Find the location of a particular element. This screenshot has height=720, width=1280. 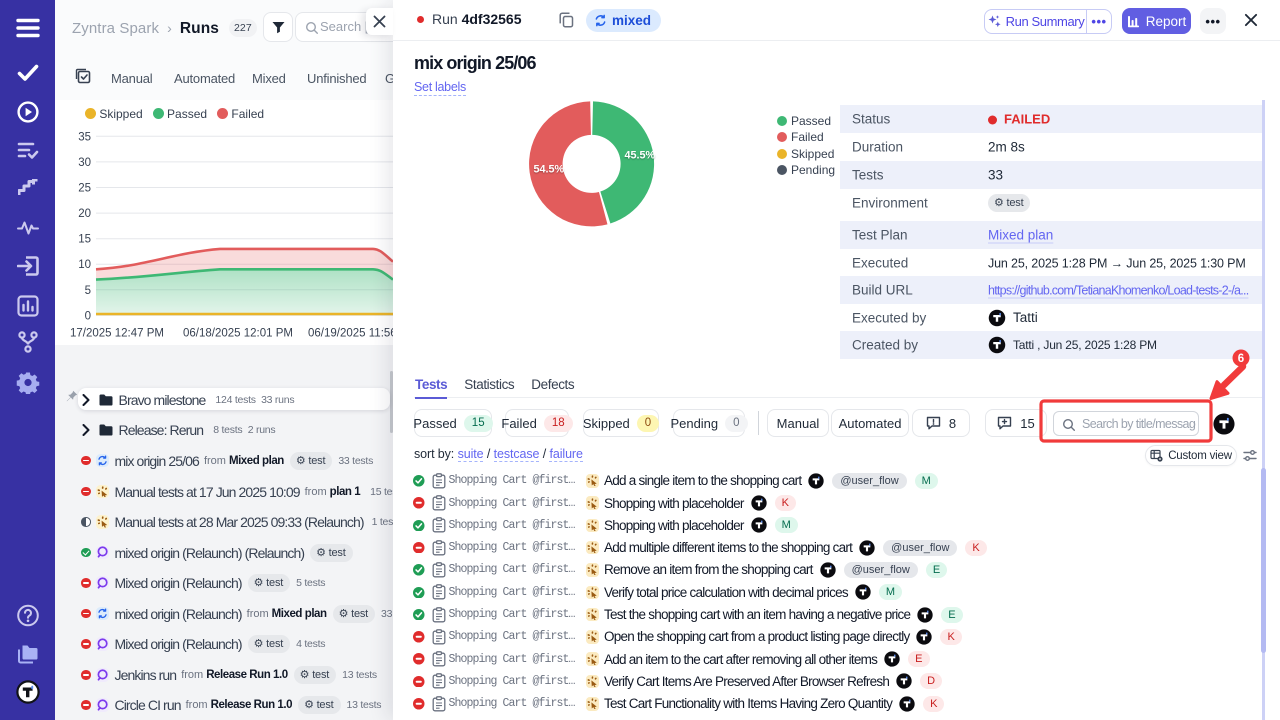

svg-text: 30 is located at coordinates (84, 163).